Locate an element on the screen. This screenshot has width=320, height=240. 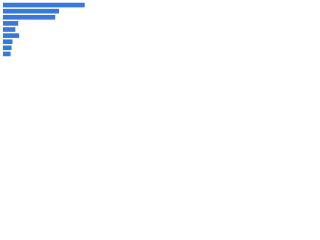
chart is located at coordinates (44, 29).